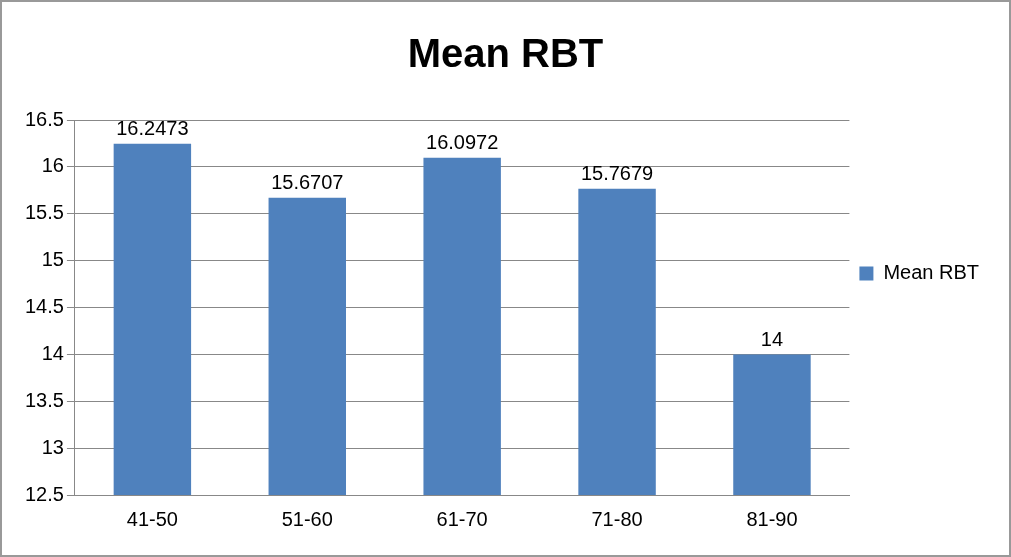 This screenshot has height=557, width=1011. I want to click on y-tick-label: 15.5, so click(44, 212).